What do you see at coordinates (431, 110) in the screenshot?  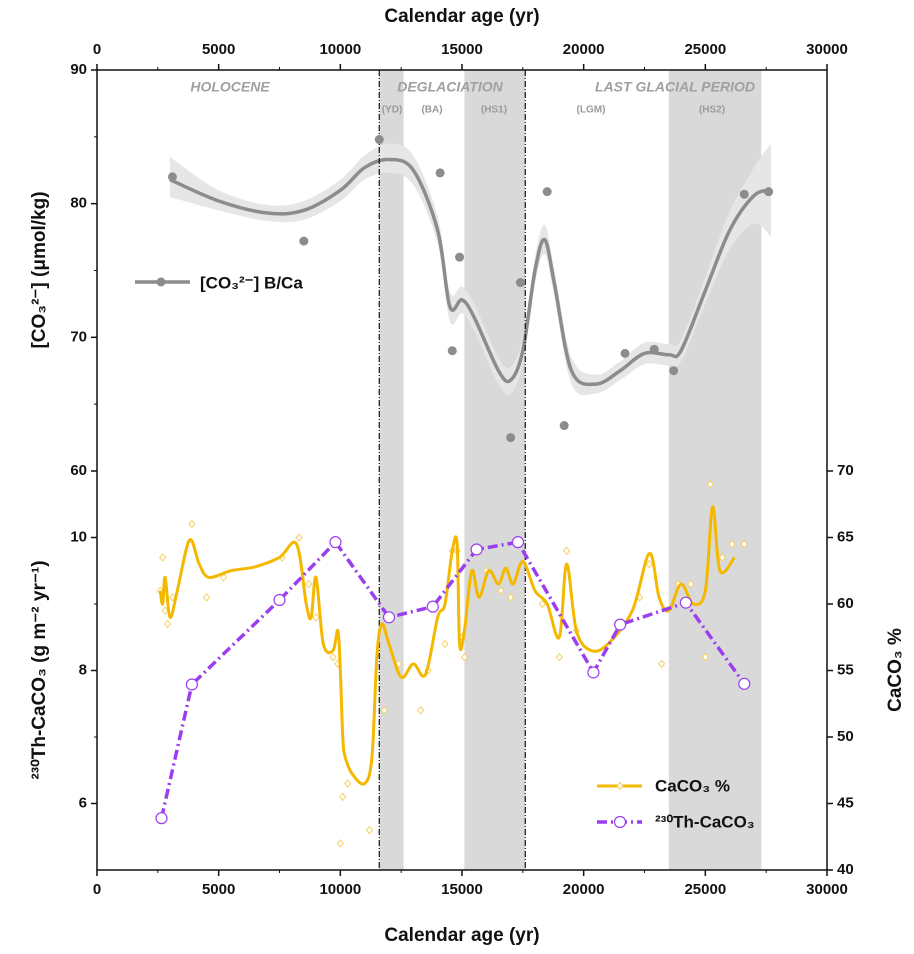 I see `annotation: (BA)` at bounding box center [431, 110].